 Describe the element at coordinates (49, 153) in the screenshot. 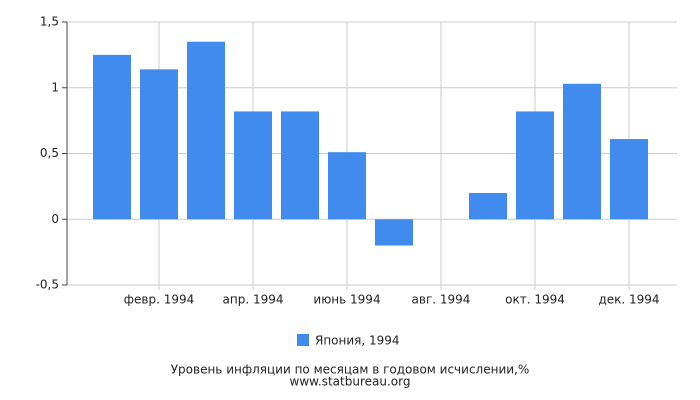

I see `y-tick-label: 0,5` at that location.